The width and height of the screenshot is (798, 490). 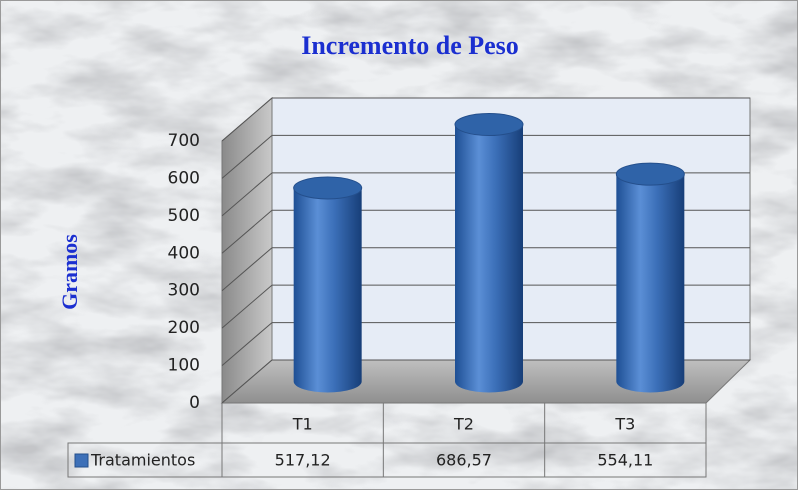 What do you see at coordinates (81, 460) in the screenshot?
I see `legend-swatch` at bounding box center [81, 460].